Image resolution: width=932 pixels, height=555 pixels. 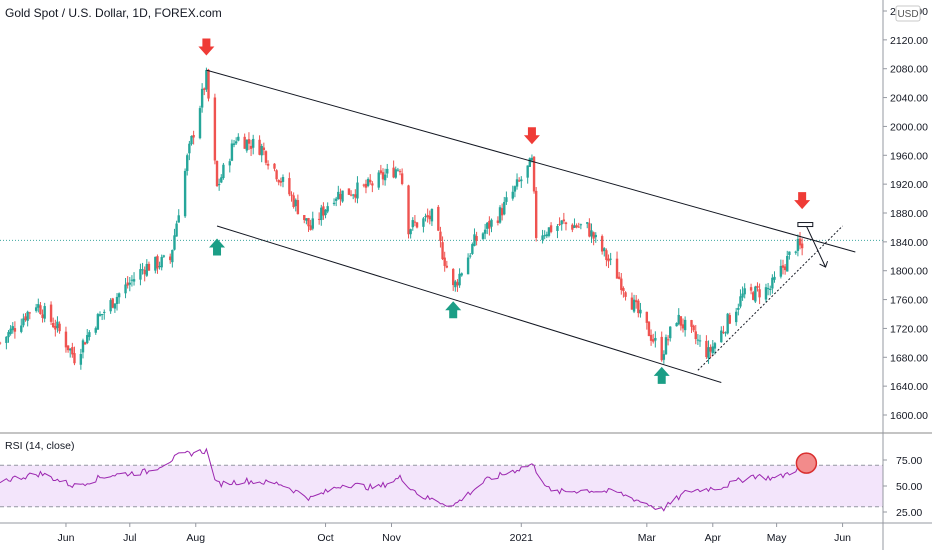 What do you see at coordinates (206, 47) in the screenshot?
I see `down-arrow-marker` at bounding box center [206, 47].